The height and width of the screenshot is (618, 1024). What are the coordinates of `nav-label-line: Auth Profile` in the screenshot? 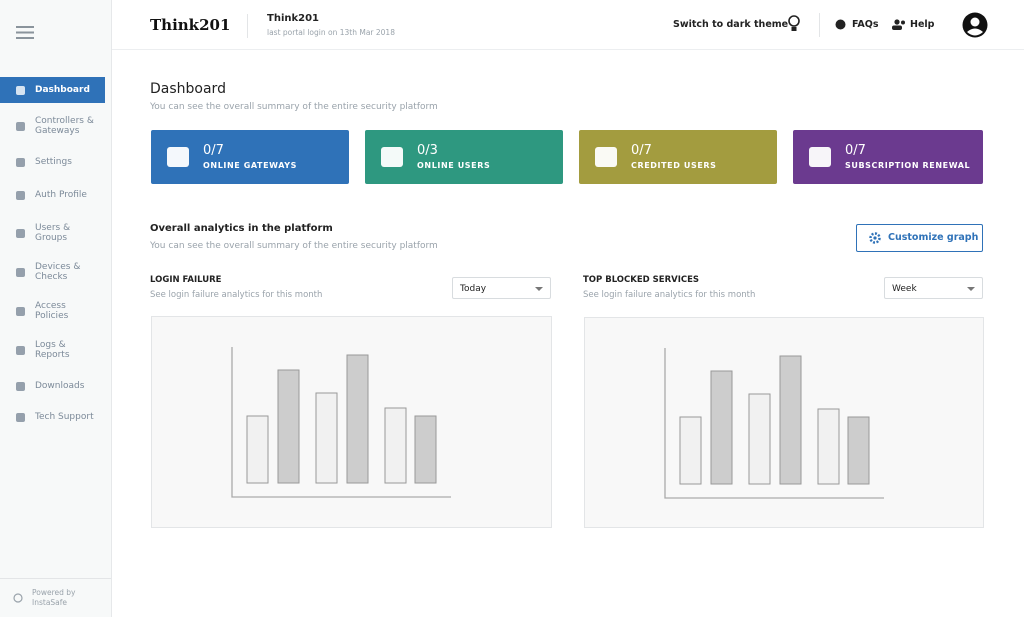 It's located at (61, 195).